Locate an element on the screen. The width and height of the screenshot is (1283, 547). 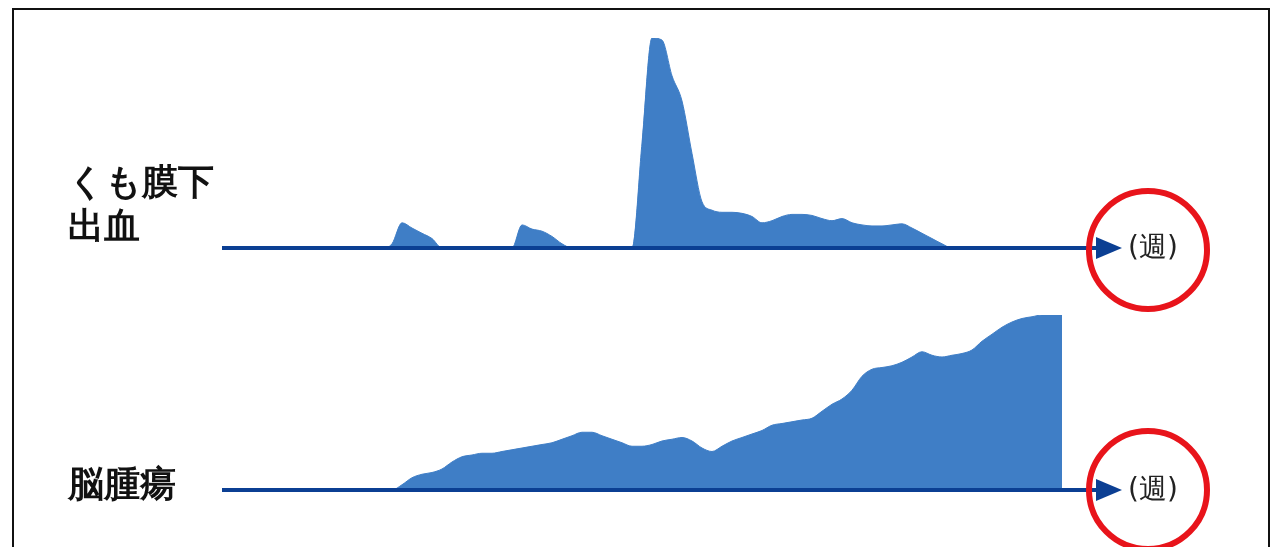
y-axis-title: 脳腫瘍 is located at coordinates (122, 484).